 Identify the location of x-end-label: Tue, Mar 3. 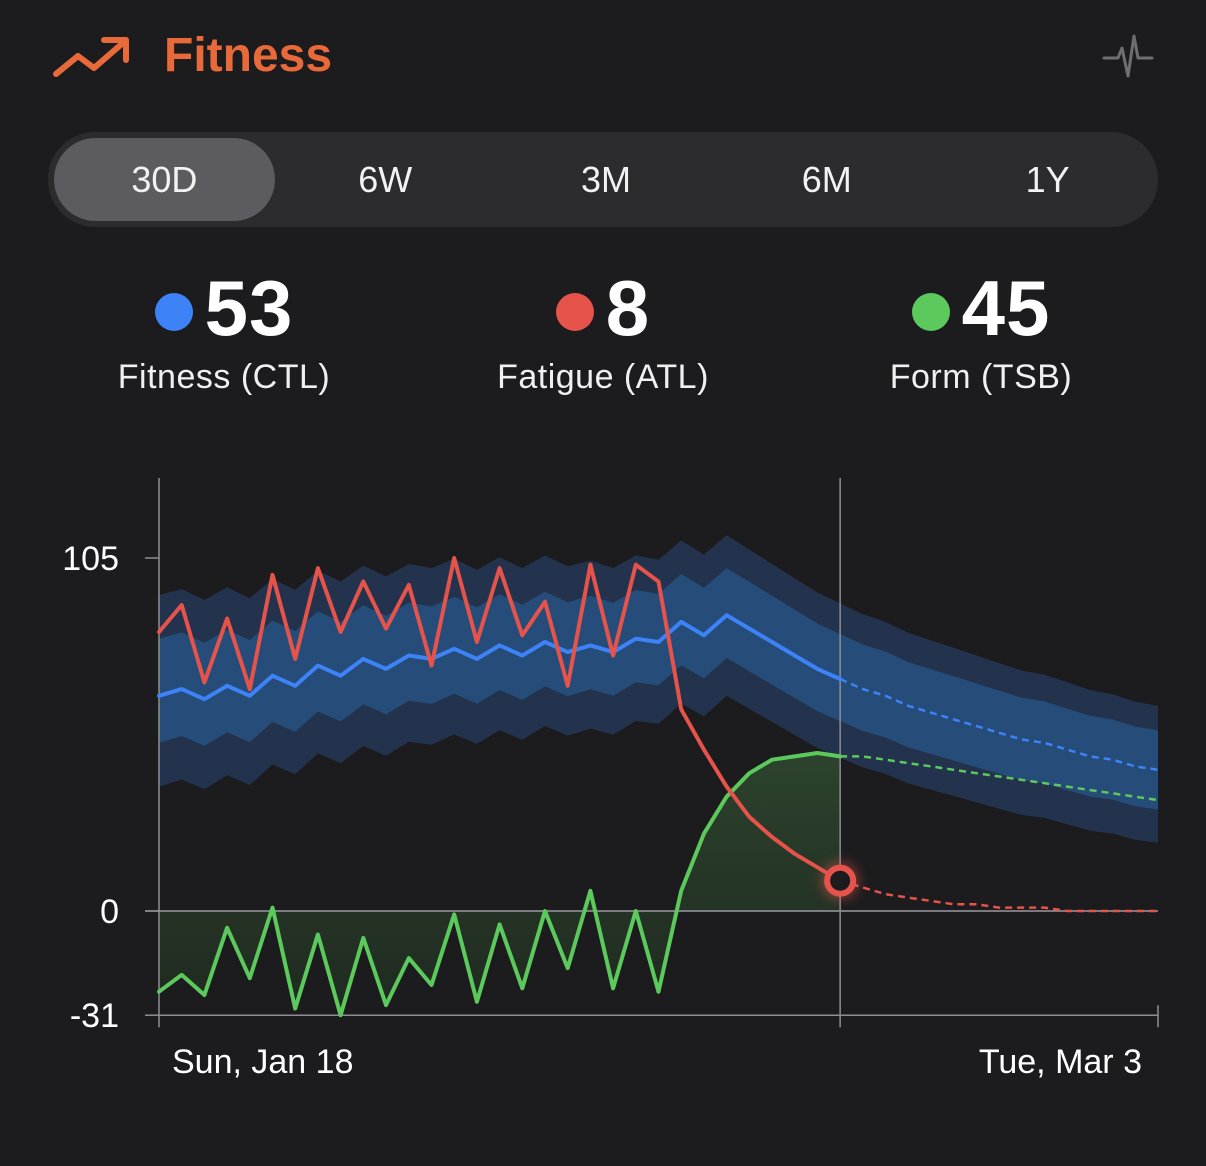
(1060, 1062).